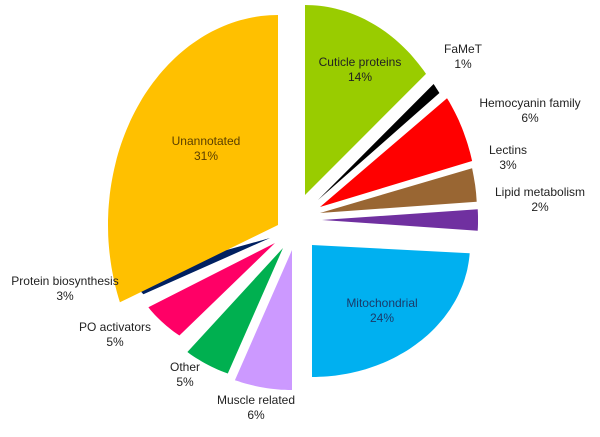 The image size is (600, 437). Describe the element at coordinates (200, 266) in the screenshot. I see `pie-slice-protein-biosynthesis` at that location.